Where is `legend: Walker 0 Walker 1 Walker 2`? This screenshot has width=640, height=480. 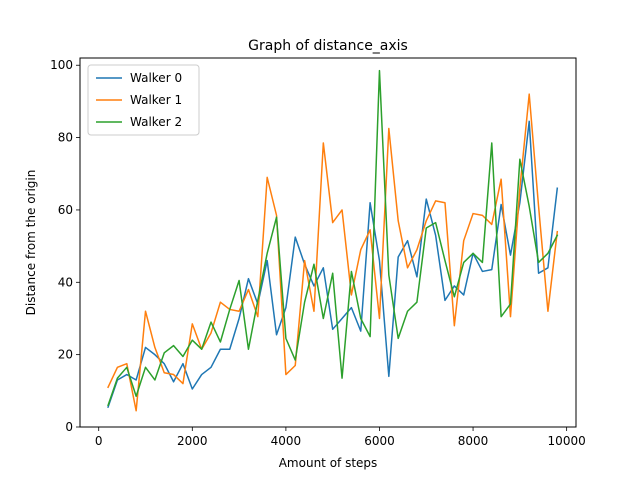
legend: Walker 0 Walker 1 Walker 2 is located at coordinates (143, 100).